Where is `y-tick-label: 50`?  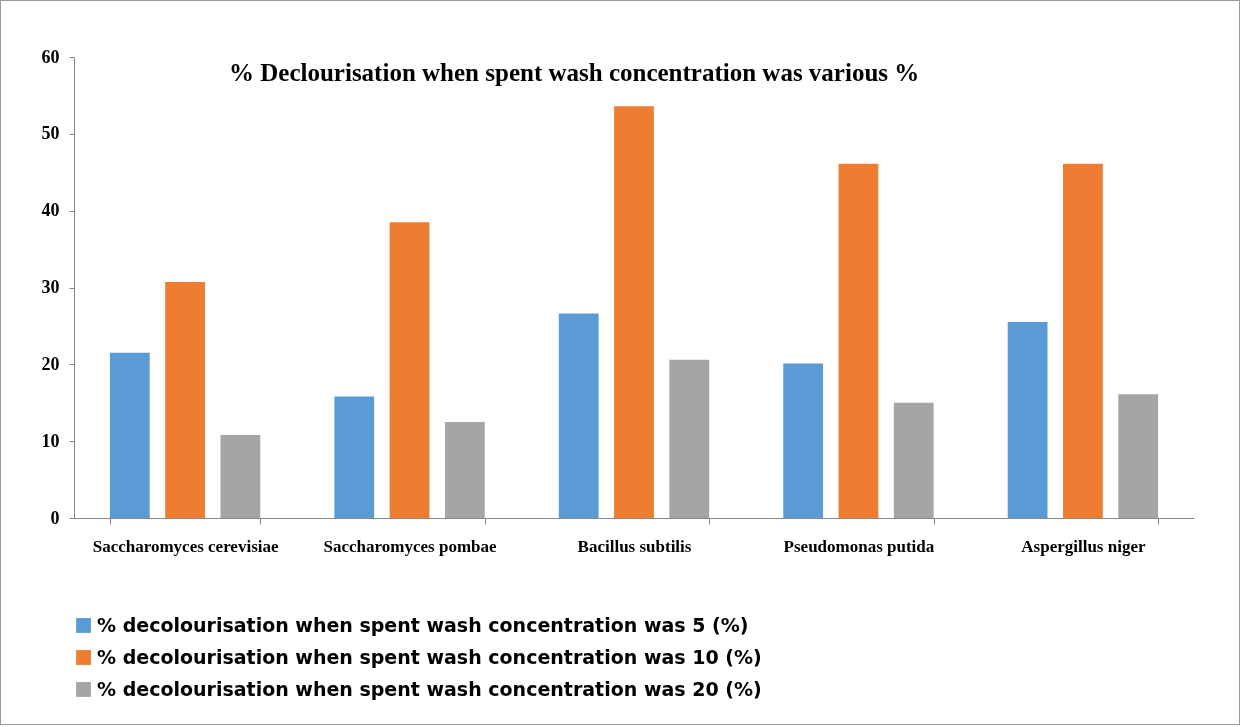 y-tick-label: 50 is located at coordinates (50, 133).